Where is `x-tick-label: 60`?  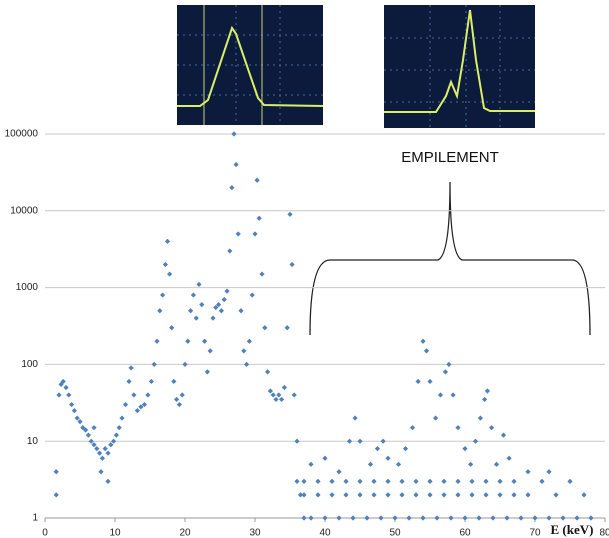 x-tick-label: 60 is located at coordinates (465, 533).